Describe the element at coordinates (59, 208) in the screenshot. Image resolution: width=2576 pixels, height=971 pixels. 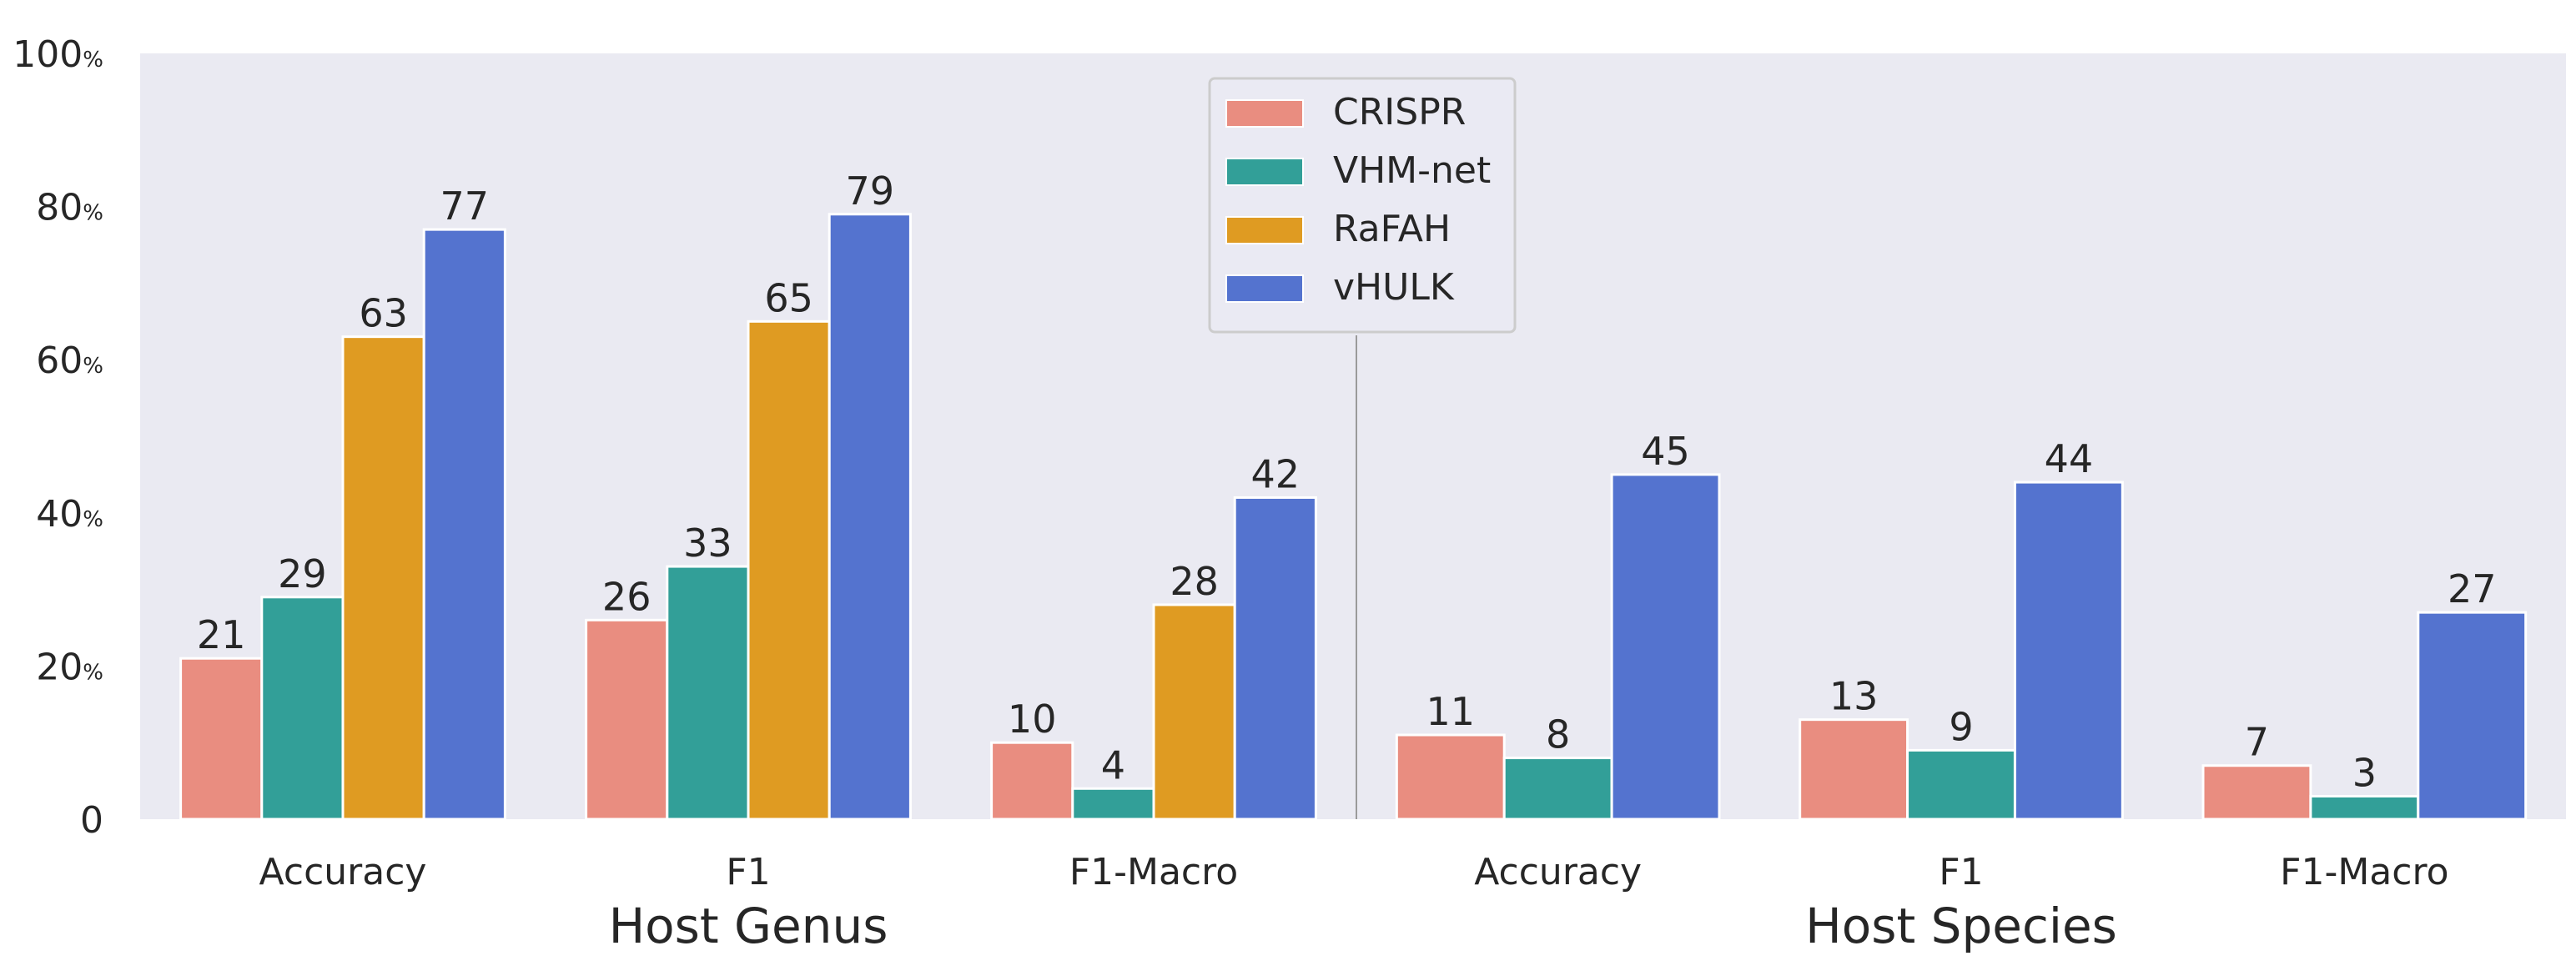
I see `y-tick-value: 80` at that location.